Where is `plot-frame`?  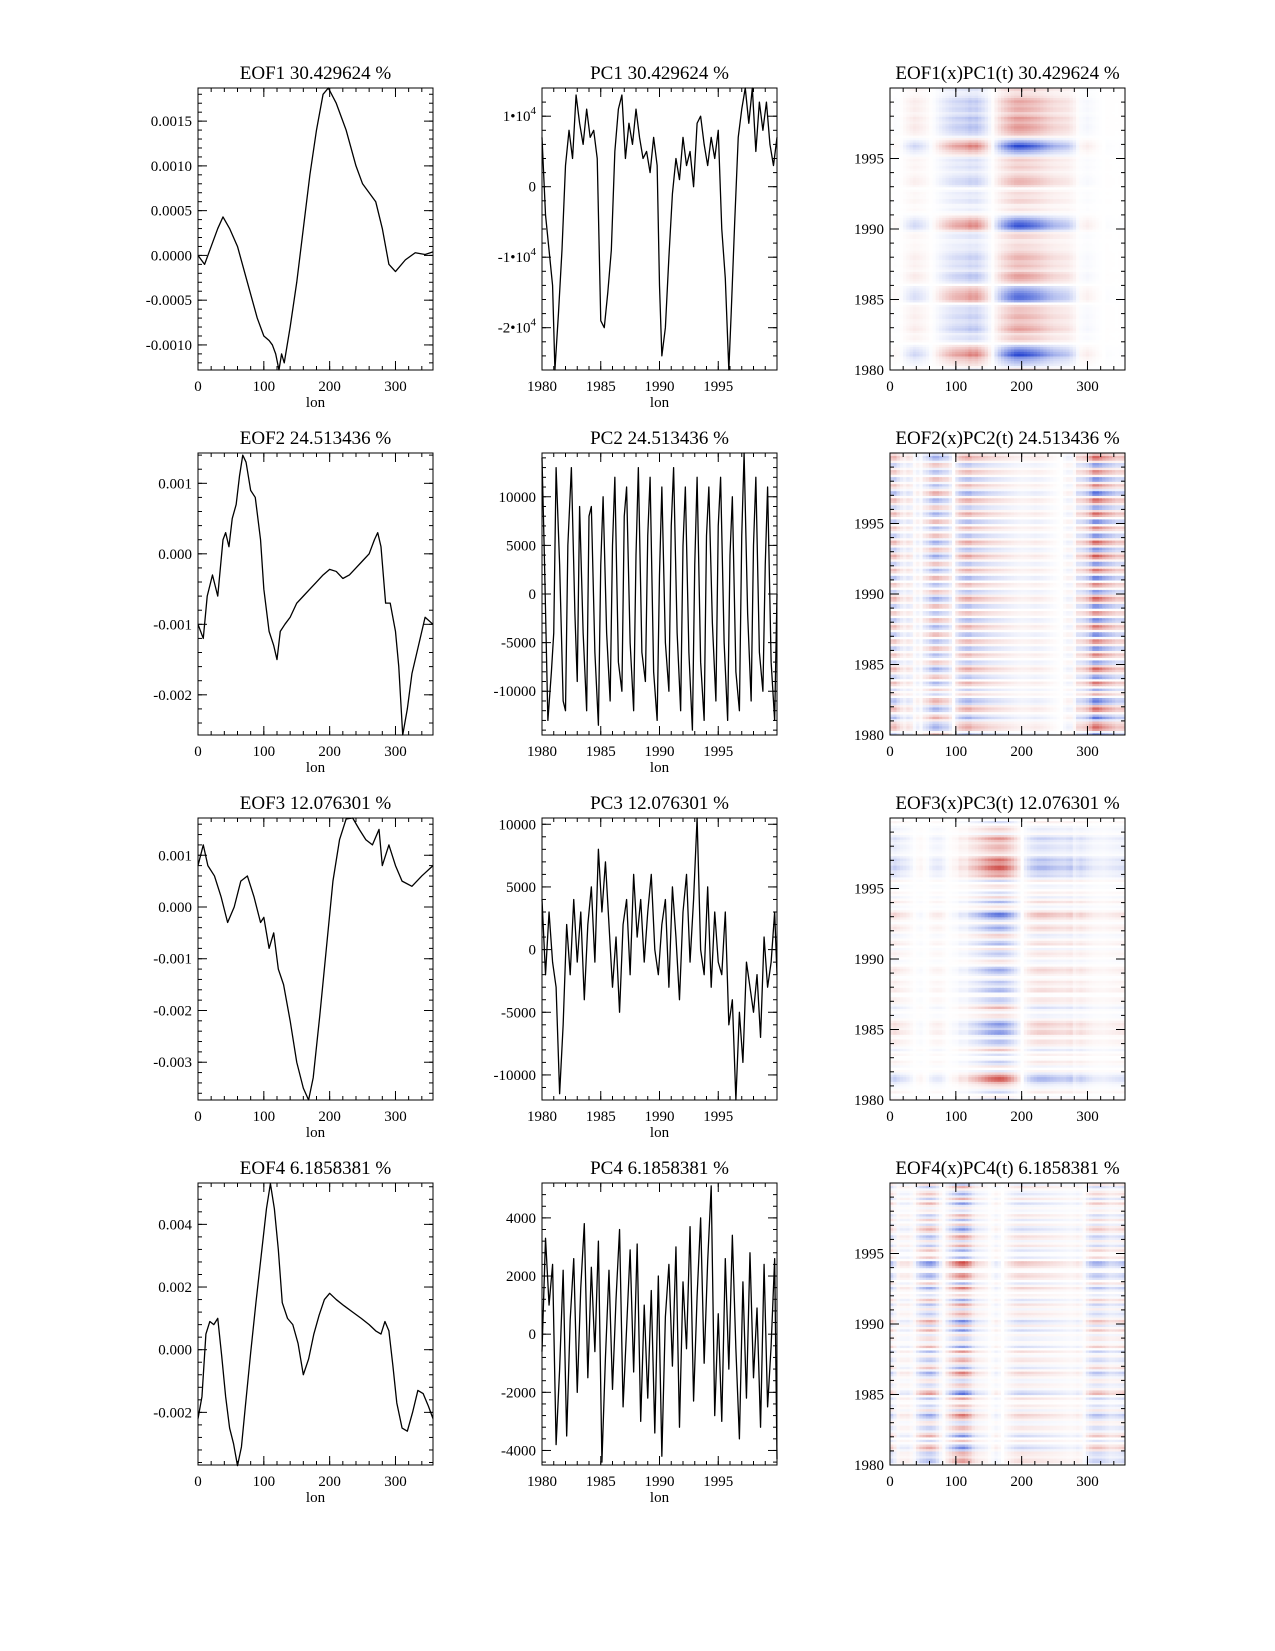 plot-frame is located at coordinates (659, 229).